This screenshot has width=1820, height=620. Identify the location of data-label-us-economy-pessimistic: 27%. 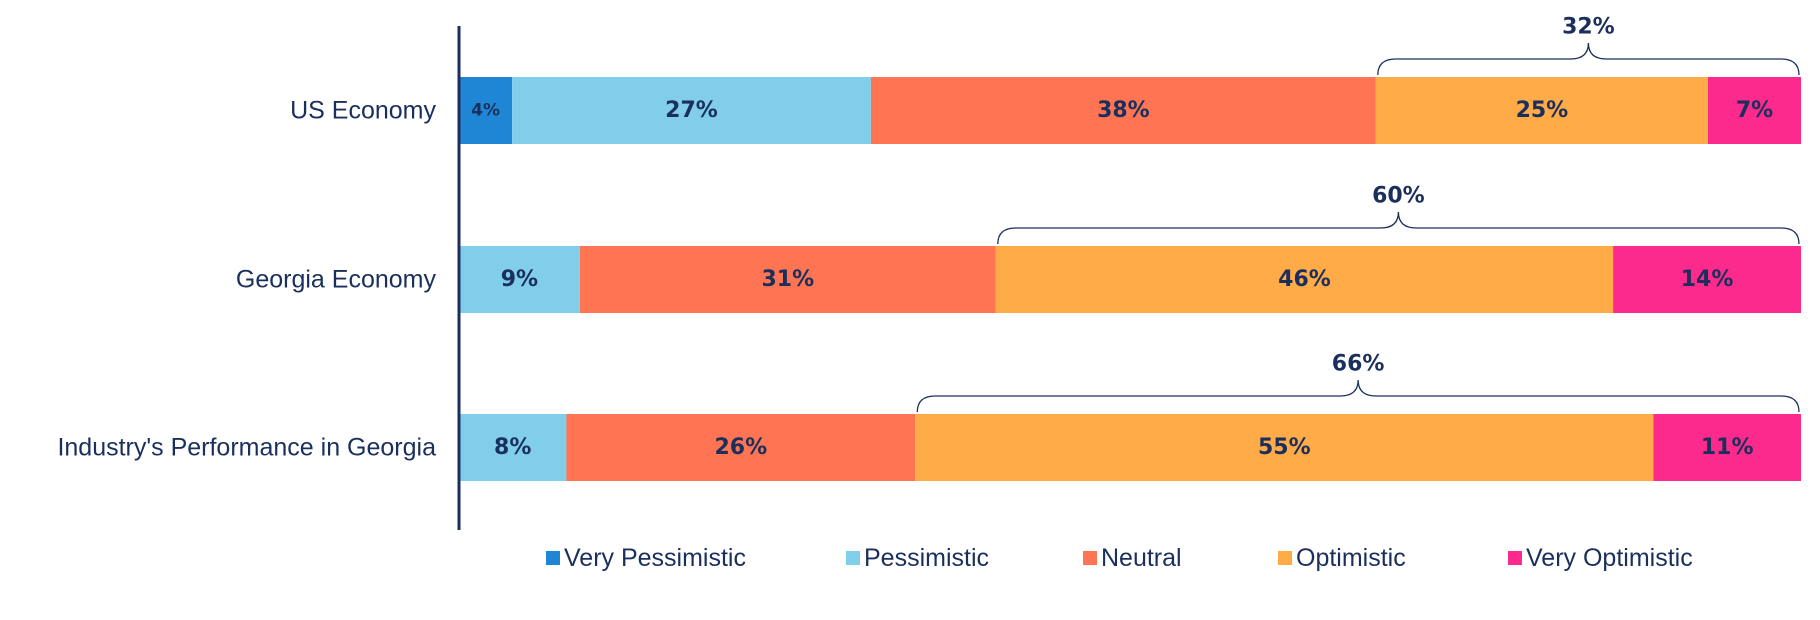
(691, 110).